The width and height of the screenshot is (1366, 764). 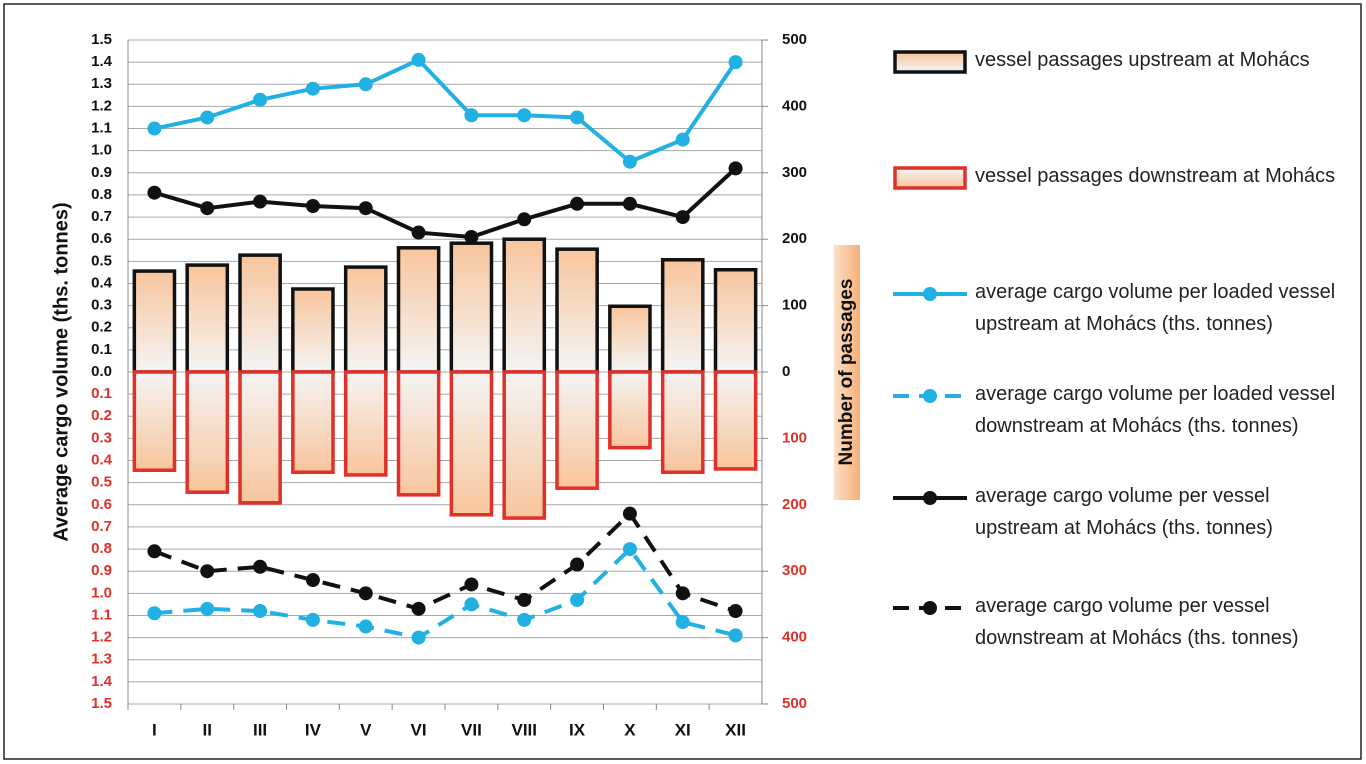 What do you see at coordinates (101, 637) in the screenshot?
I see `tick-label: 1.2` at bounding box center [101, 637].